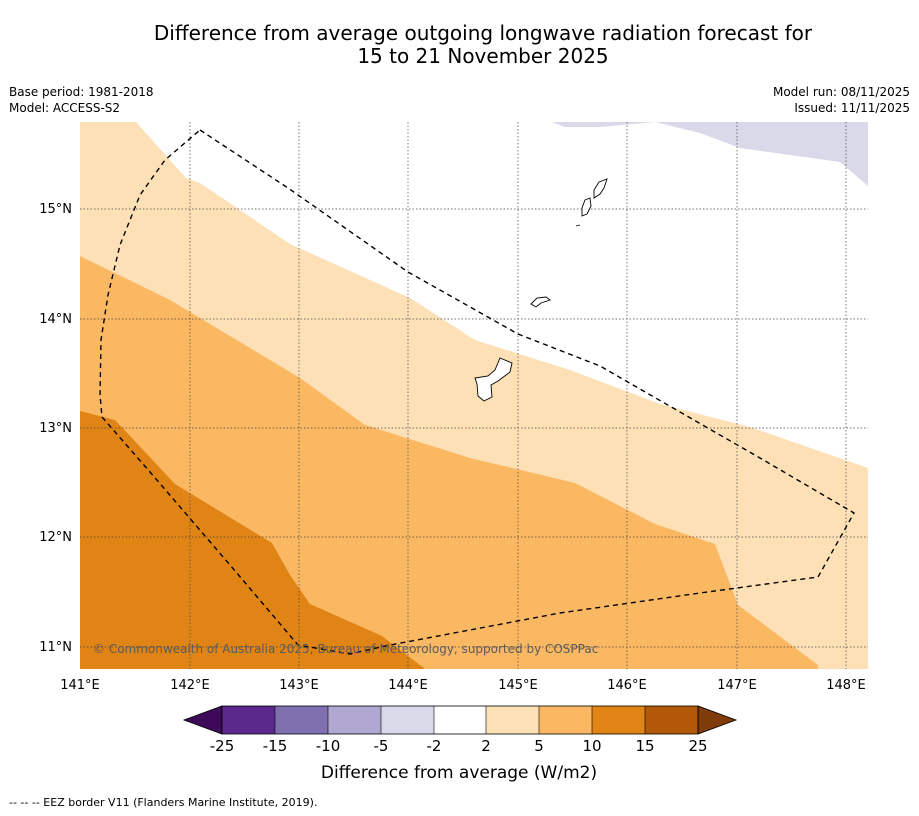 Image resolution: width=919 pixels, height=816 pixels. Describe the element at coordinates (483, 56) in the screenshot. I see `title-line-2: 15 to 21 November 2025` at that location.